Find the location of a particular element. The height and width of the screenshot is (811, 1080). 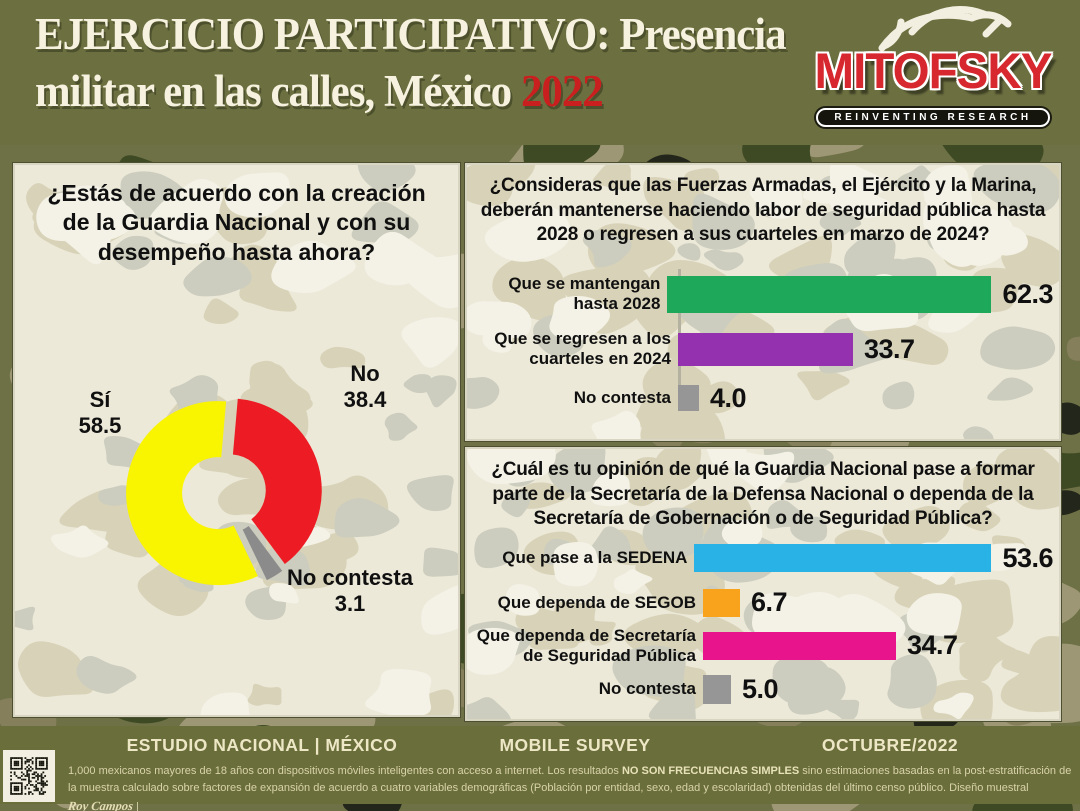

title-line-1: EJERCICIO PARTICIPATIVO: Presencia is located at coordinates (411, 34).